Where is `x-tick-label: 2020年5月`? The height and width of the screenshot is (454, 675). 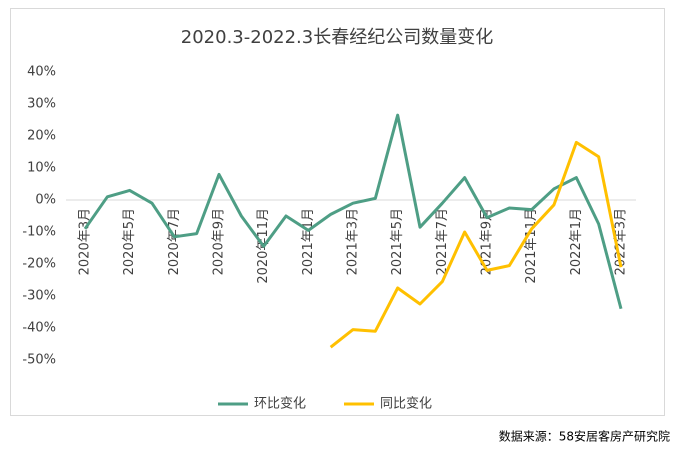
x-tick-label: 2020年5月 is located at coordinates (129, 241).